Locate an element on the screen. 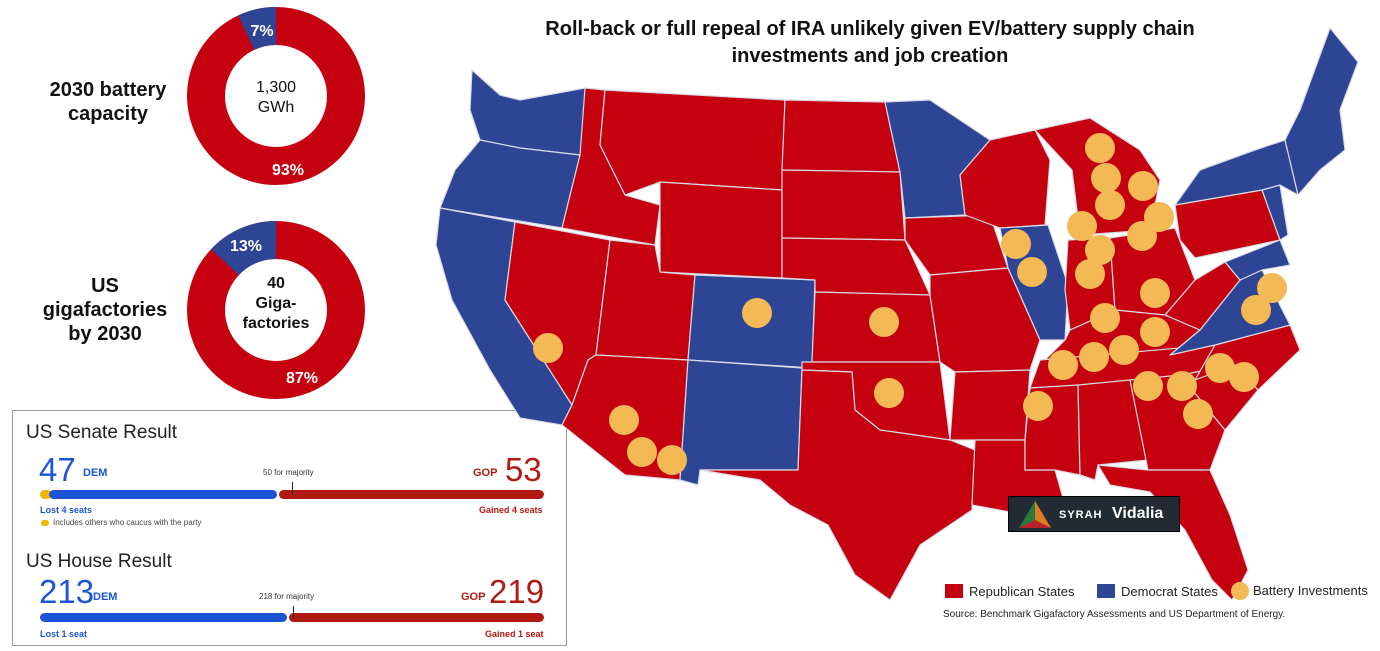 This screenshot has width=1380, height=651. senate-dem-note: Lost 4 seats is located at coordinates (66, 510).